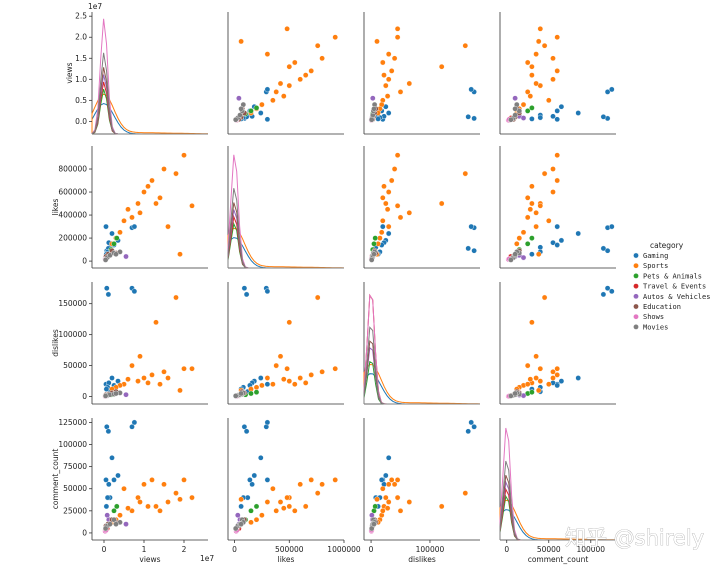  What do you see at coordinates (653, 317) in the screenshot?
I see `legend-label: Shows` at bounding box center [653, 317].